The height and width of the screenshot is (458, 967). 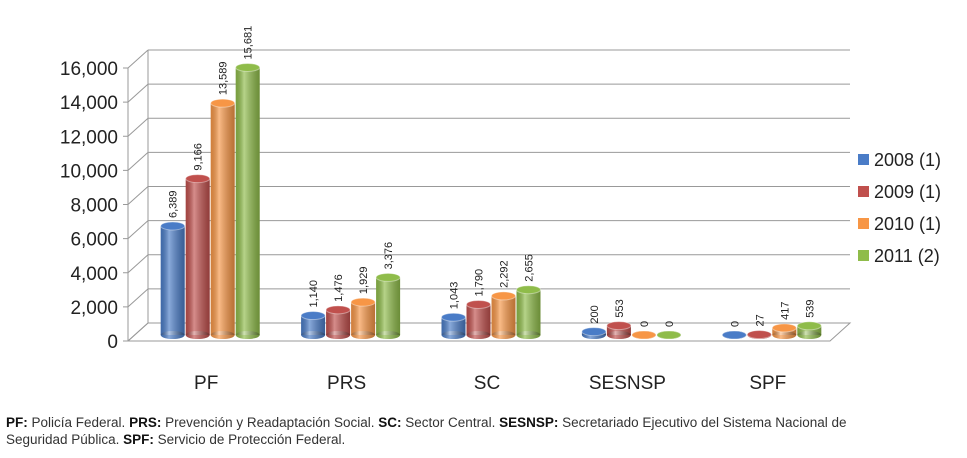 What do you see at coordinates (339, 288) in the screenshot?
I see `value-label: 1,476` at bounding box center [339, 288].